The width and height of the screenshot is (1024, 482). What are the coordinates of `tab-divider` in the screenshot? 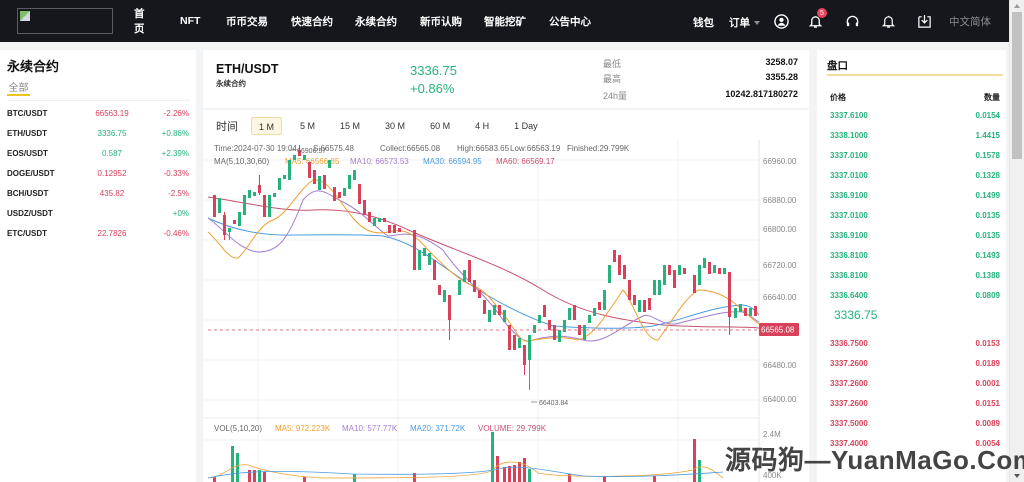 It's located at (98, 100).